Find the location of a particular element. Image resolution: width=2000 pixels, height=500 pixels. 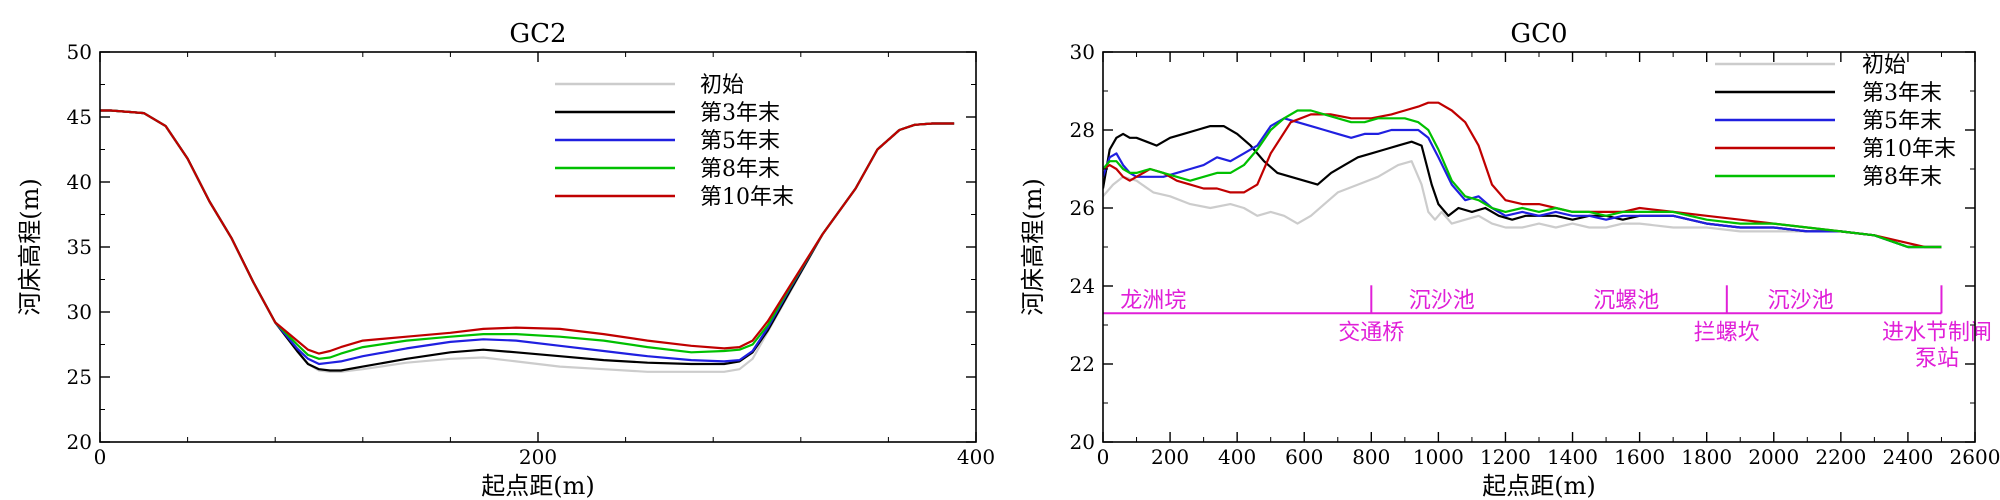

y-tick-label: 22 is located at coordinates (1082, 364).